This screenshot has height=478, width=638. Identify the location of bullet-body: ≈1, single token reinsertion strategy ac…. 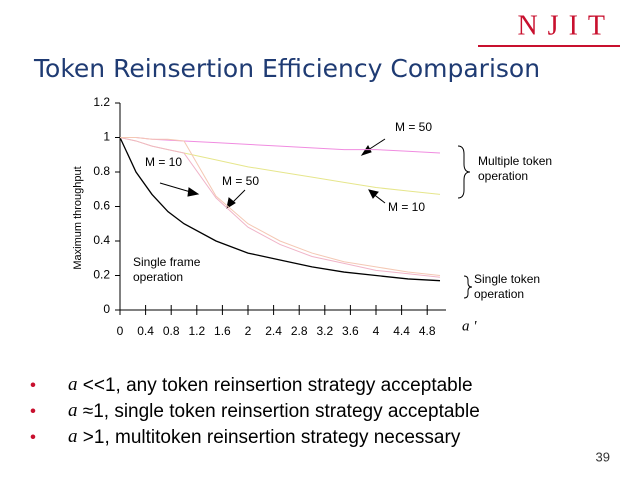
(279, 411).